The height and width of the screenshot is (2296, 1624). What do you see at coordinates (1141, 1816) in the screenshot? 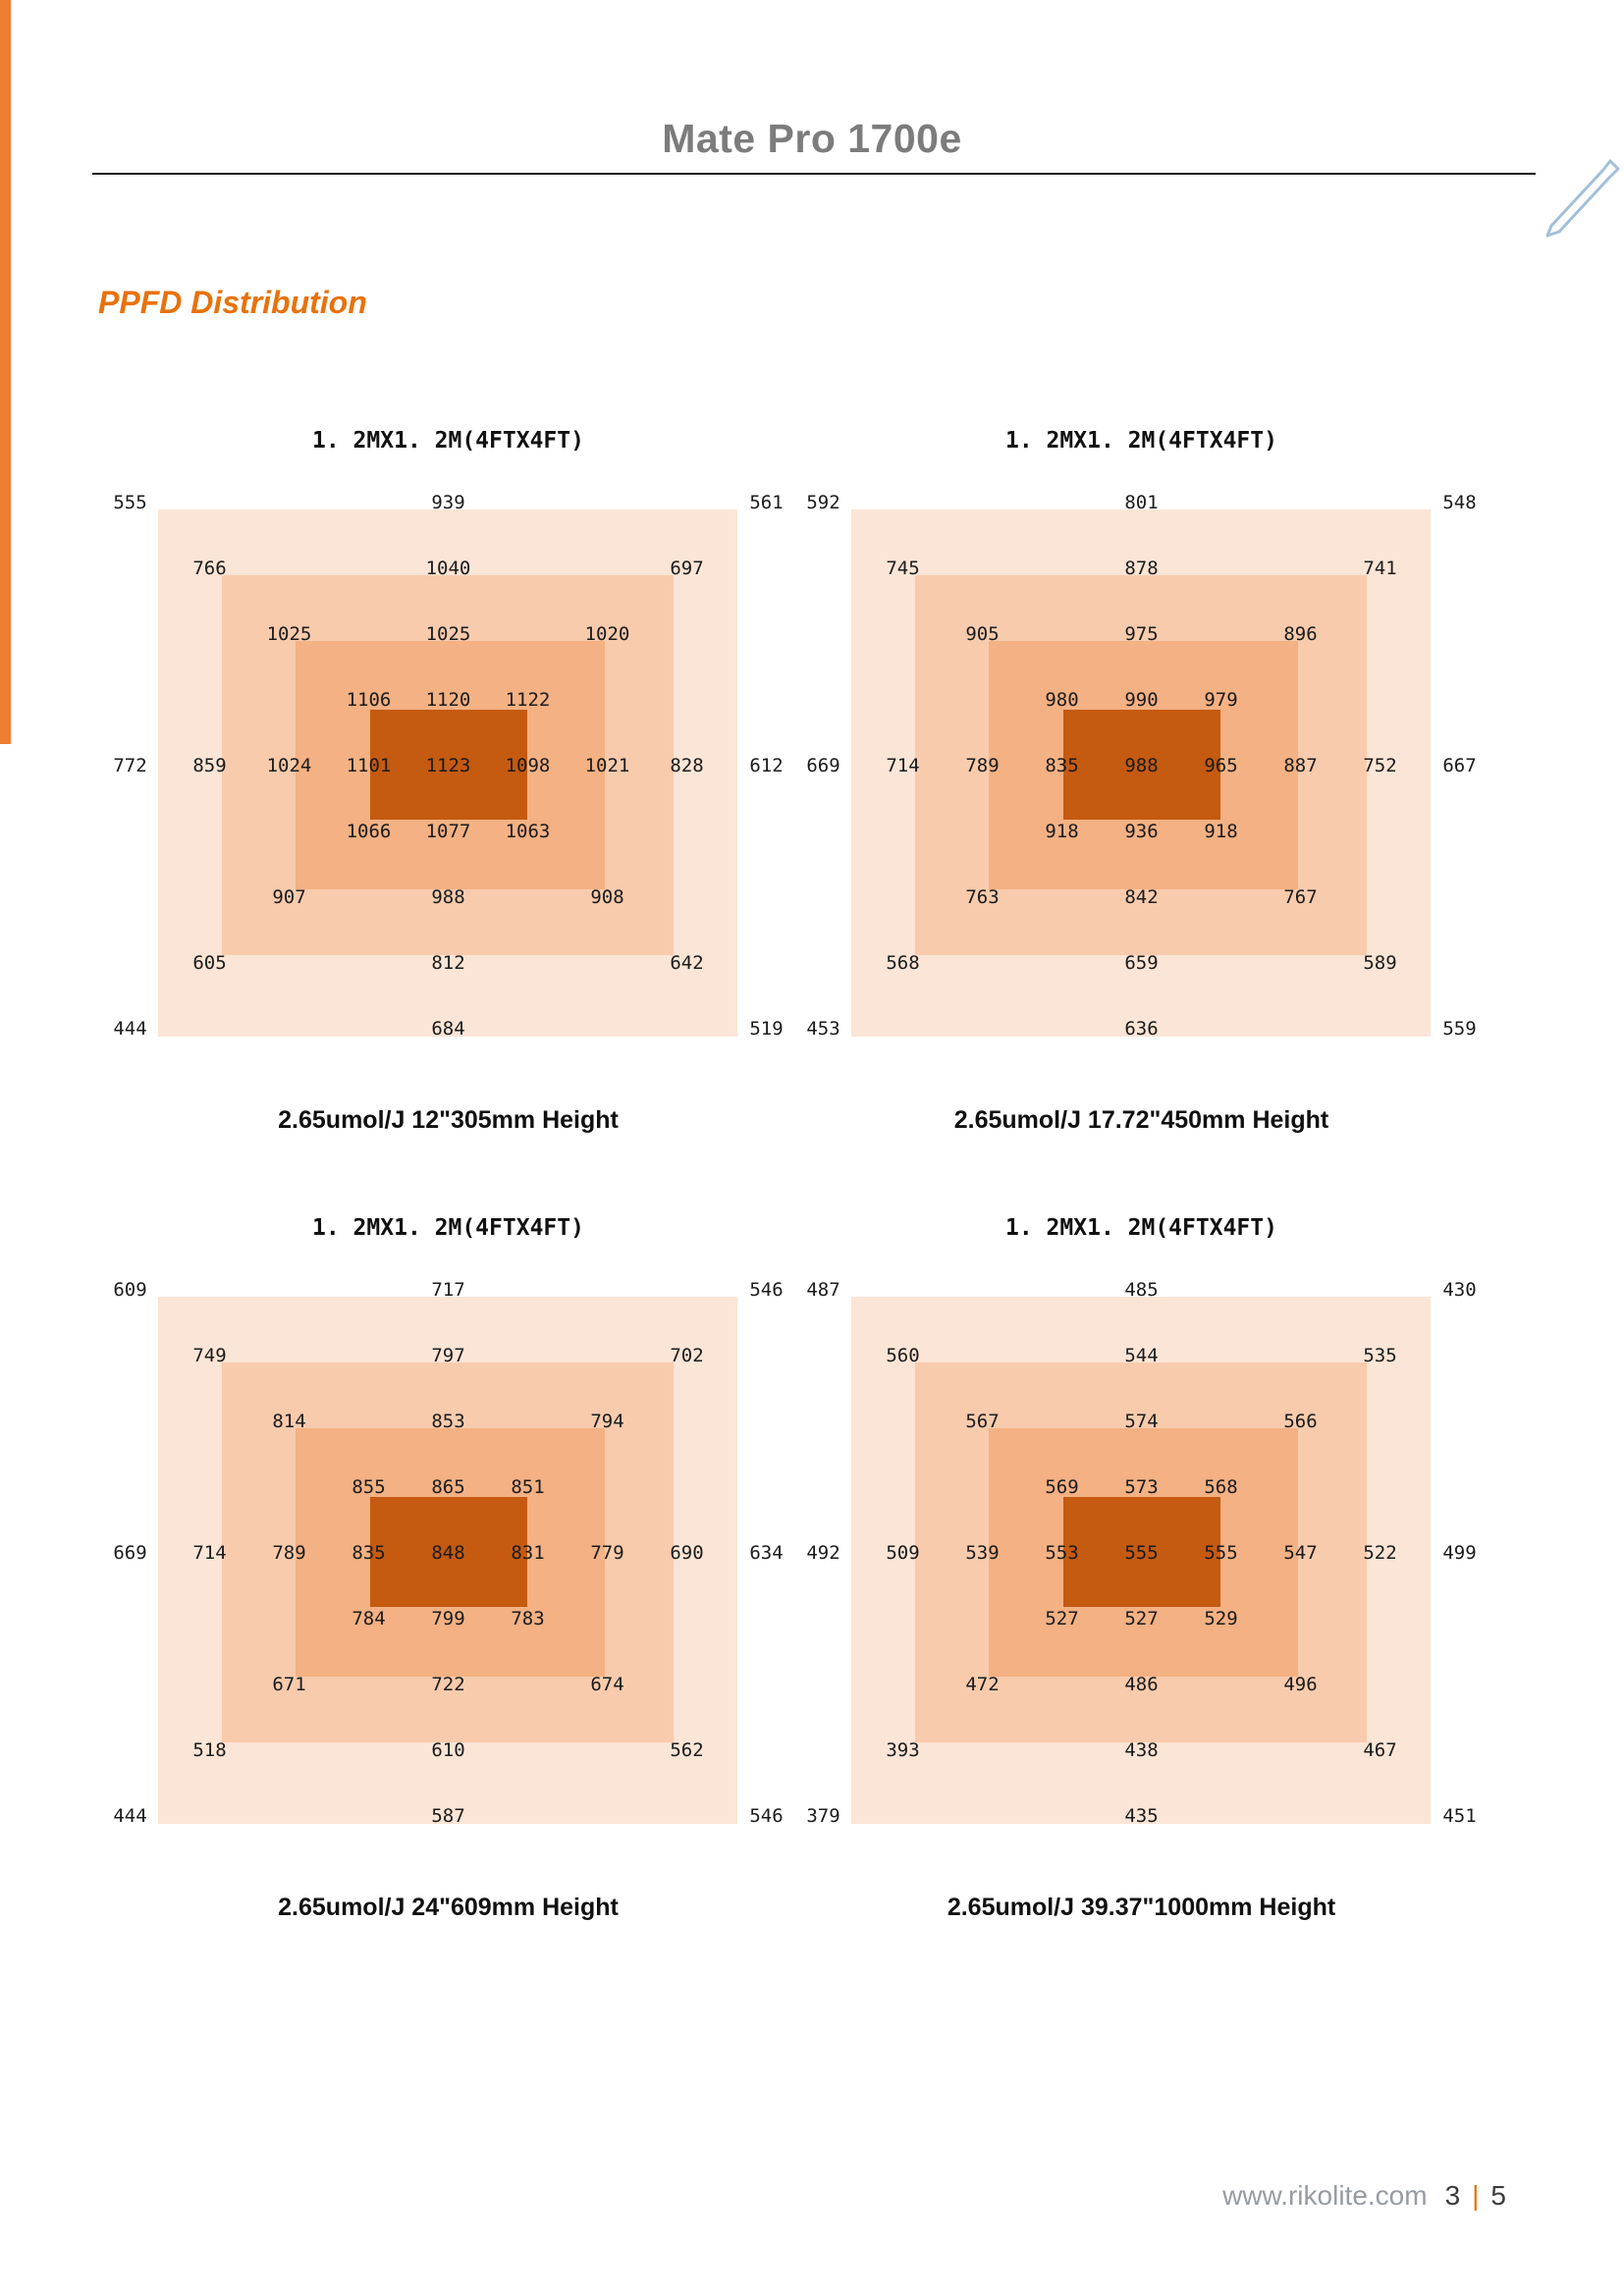
I see `ppfd-value: 435` at bounding box center [1141, 1816].